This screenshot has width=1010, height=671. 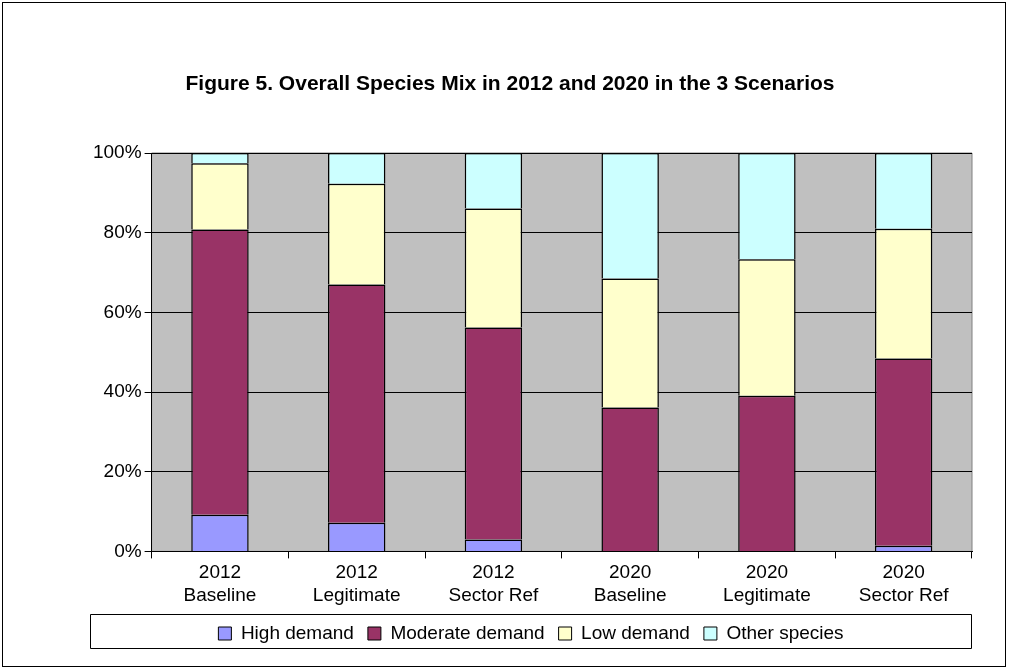 I want to click on y-tick-label: 20%, so click(x=122, y=470).